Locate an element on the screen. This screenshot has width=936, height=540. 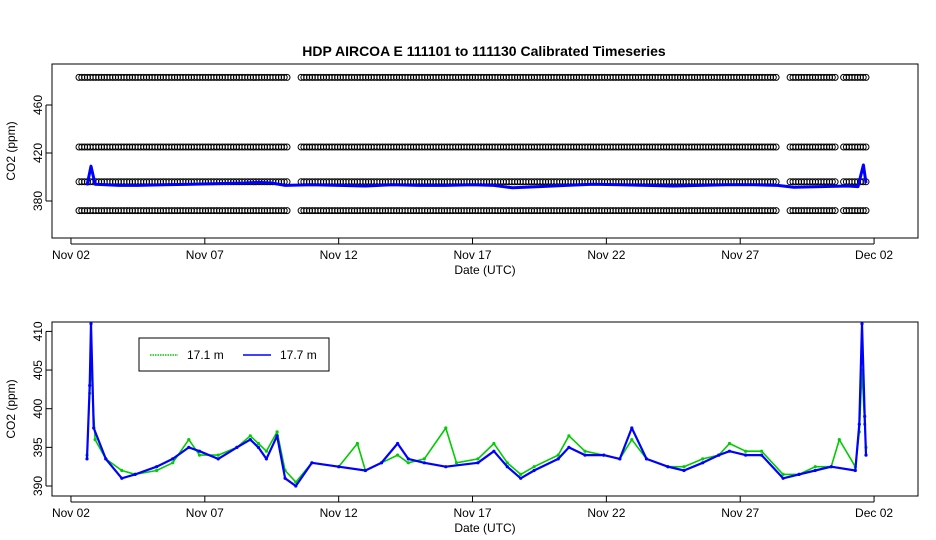
legend: 17.1 m 17.7 m is located at coordinates (234, 354).